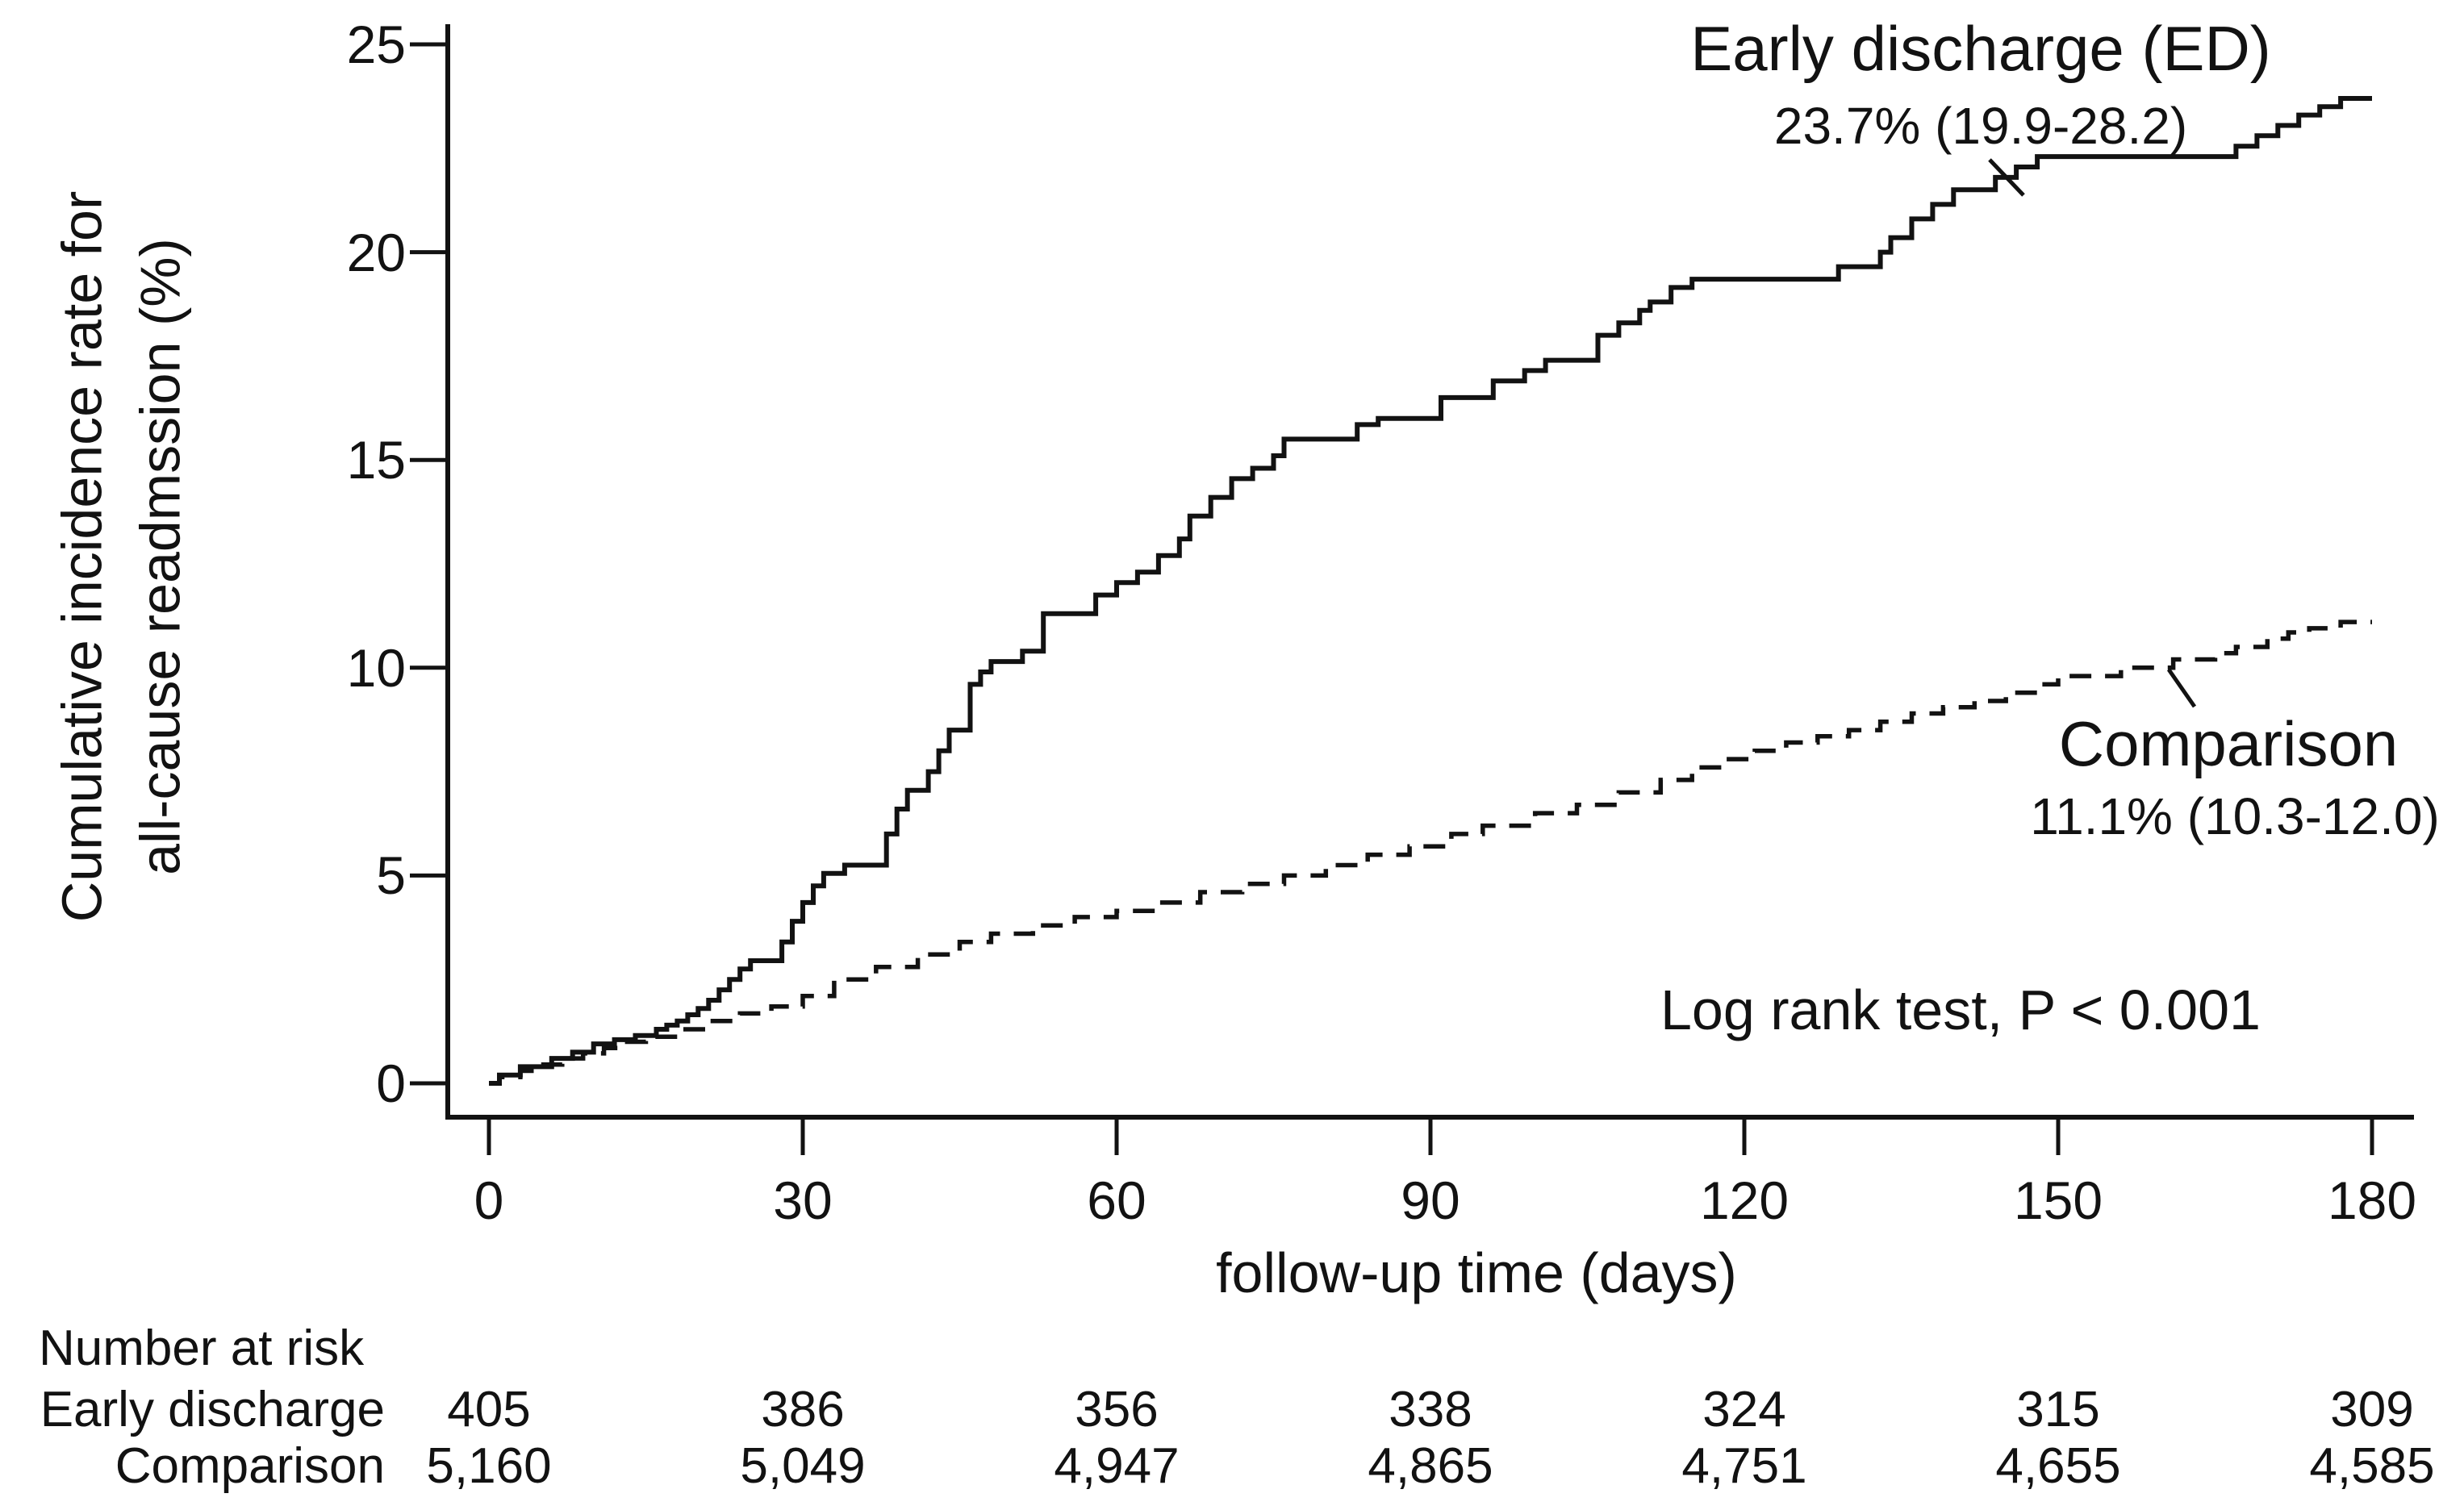 The image size is (2464, 1506). I want to click on x-tick-label: 0, so click(489, 1200).